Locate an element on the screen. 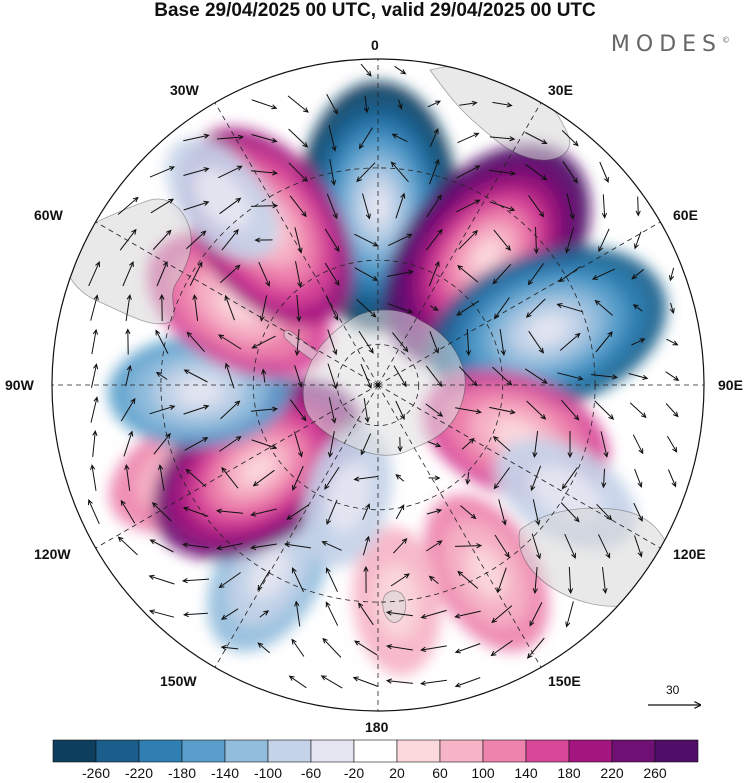  lon-label-120e: 120E is located at coordinates (689, 554).